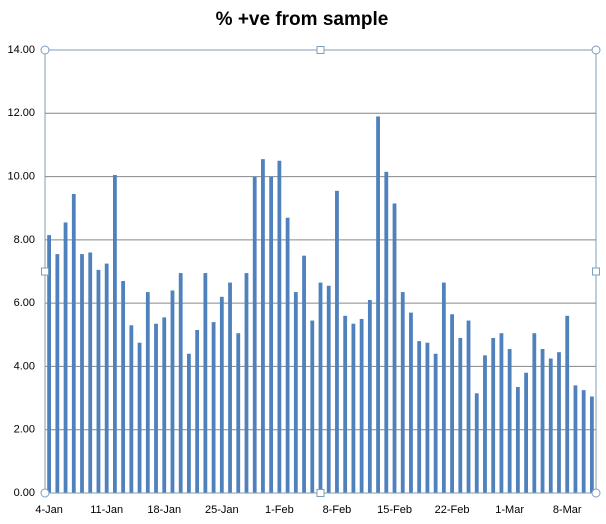  I want to click on y-tick-label: 14.00, so click(21, 50).